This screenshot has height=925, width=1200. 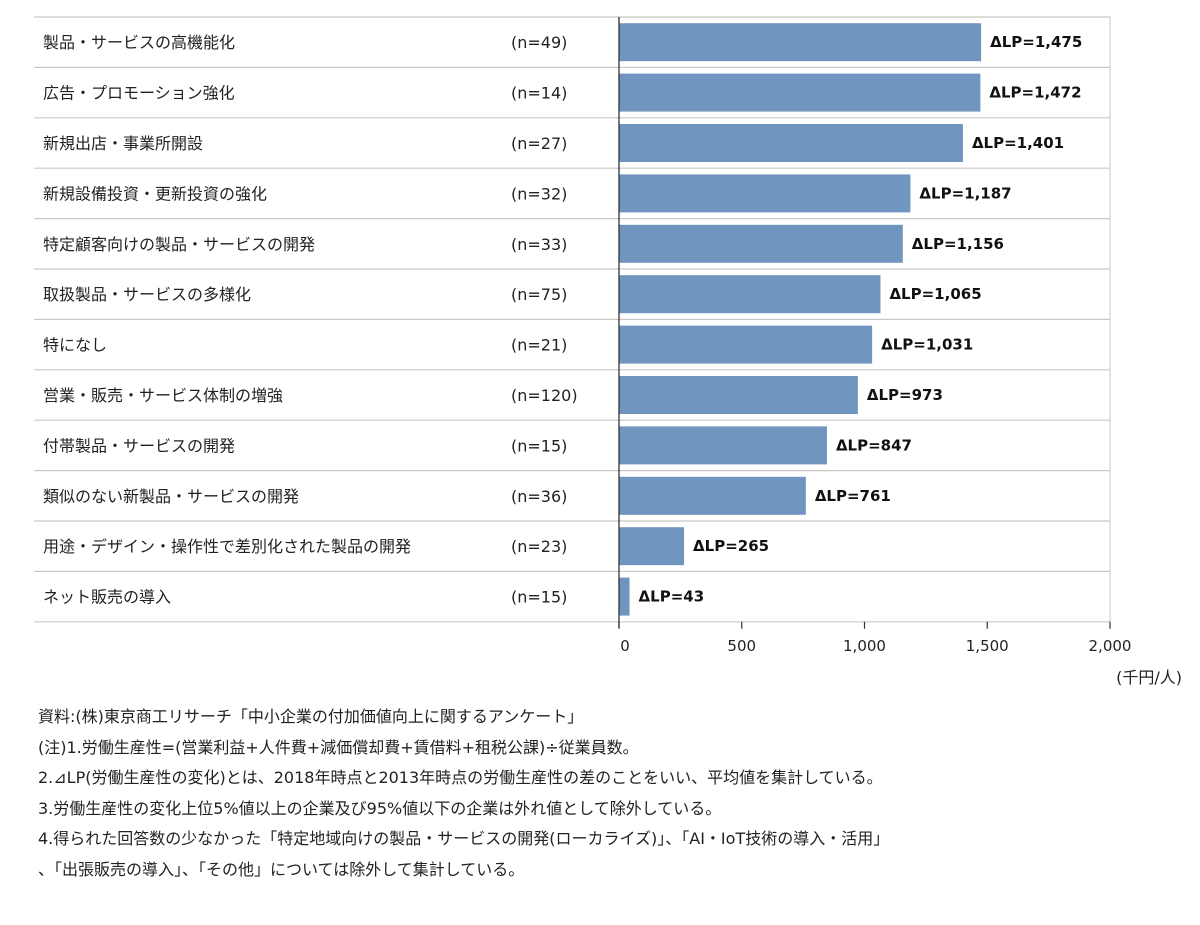 I want to click on n-label: (n=27), so click(x=539, y=143).